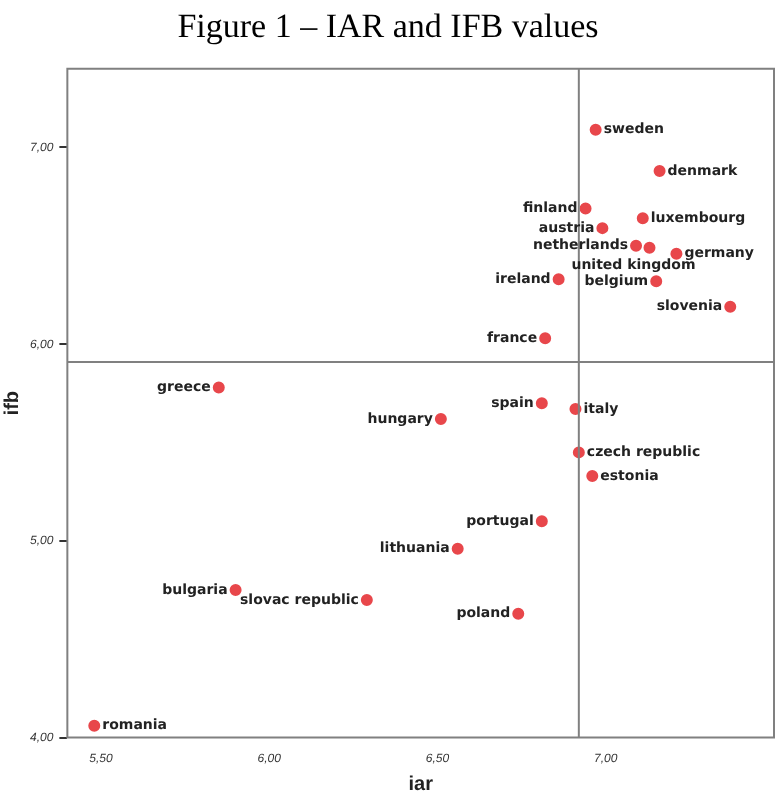  Describe the element at coordinates (12, 403) in the screenshot. I see `y-axis-title: ifb` at that location.